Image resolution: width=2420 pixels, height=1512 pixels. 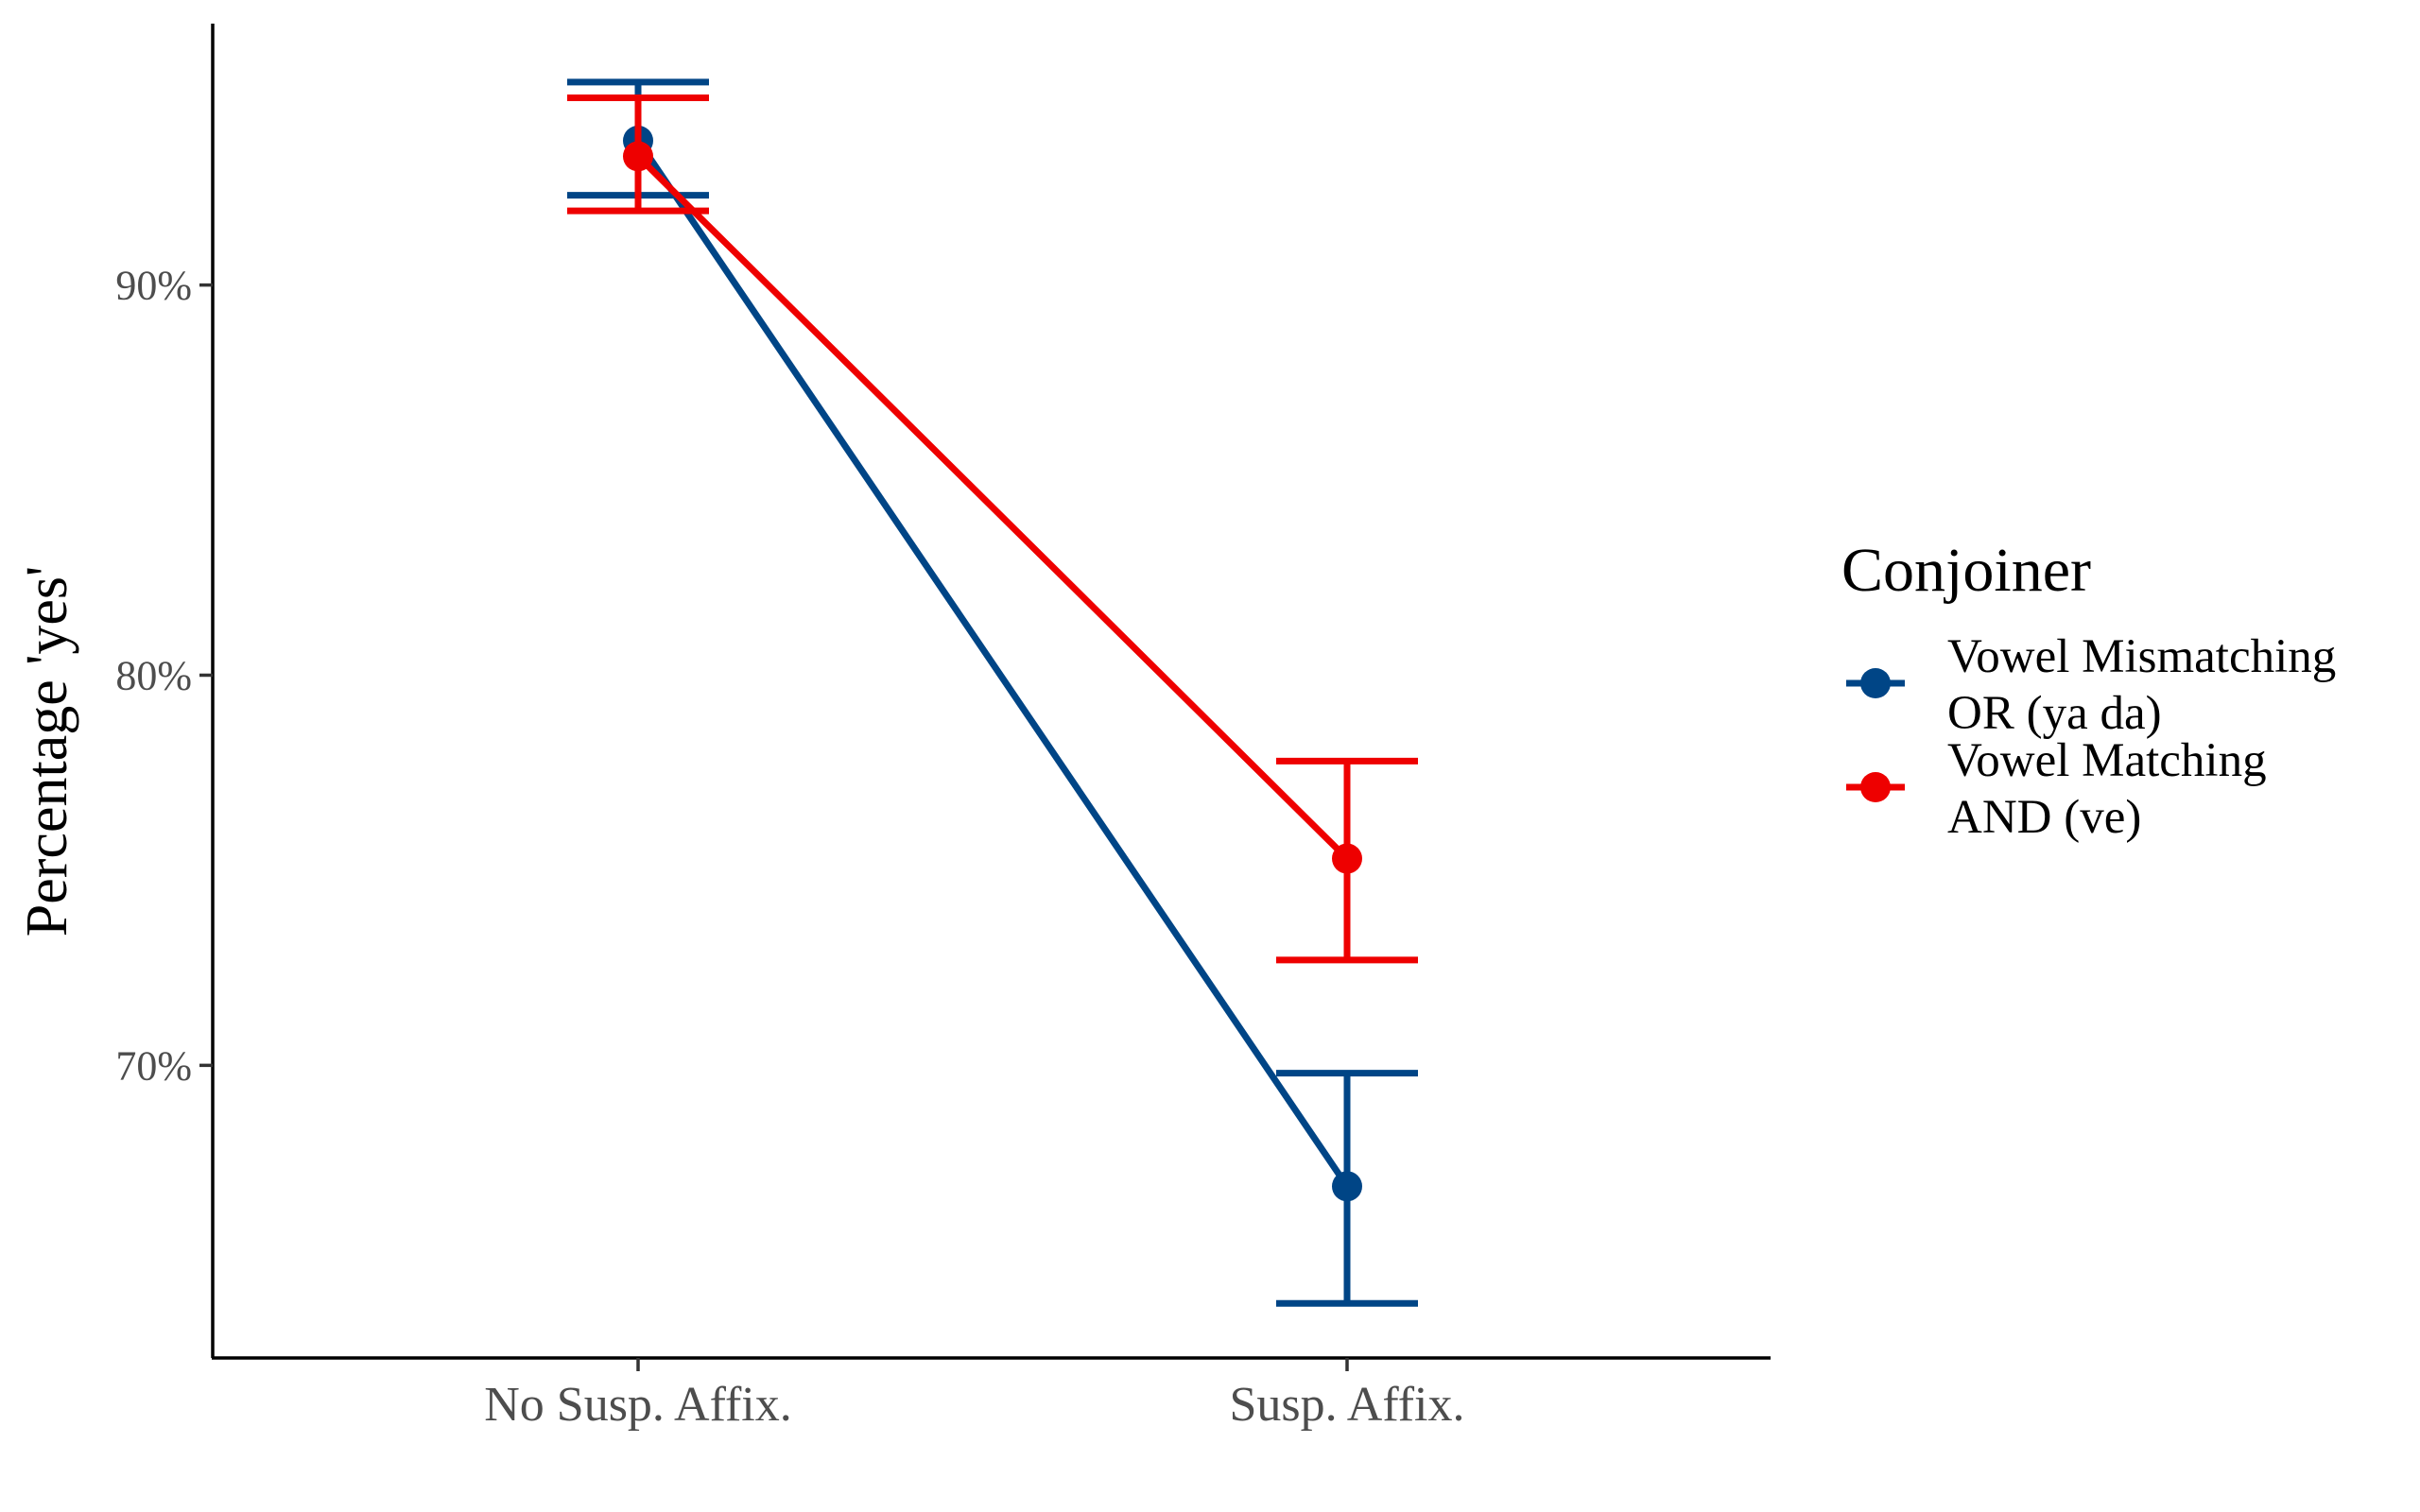 I want to click on y-tick-label: 80%, so click(x=153, y=675).